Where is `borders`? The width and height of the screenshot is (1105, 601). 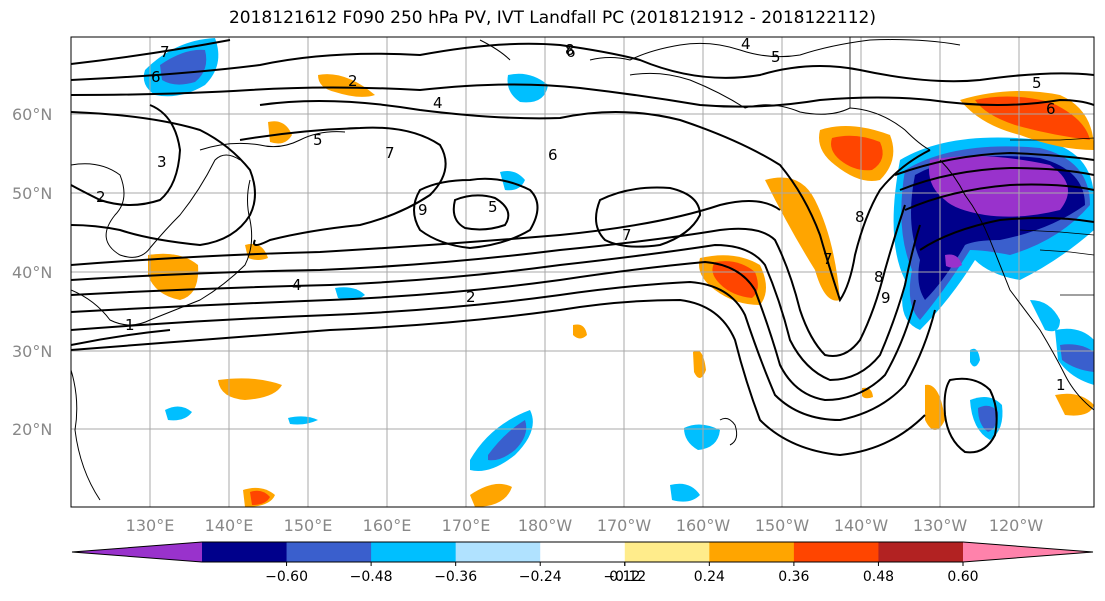
borders is located at coordinates (971, 166).